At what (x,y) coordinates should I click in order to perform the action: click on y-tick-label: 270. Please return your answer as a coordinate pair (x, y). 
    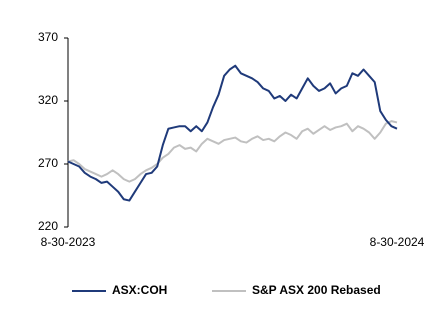
    Looking at the image, I should click on (48, 163).